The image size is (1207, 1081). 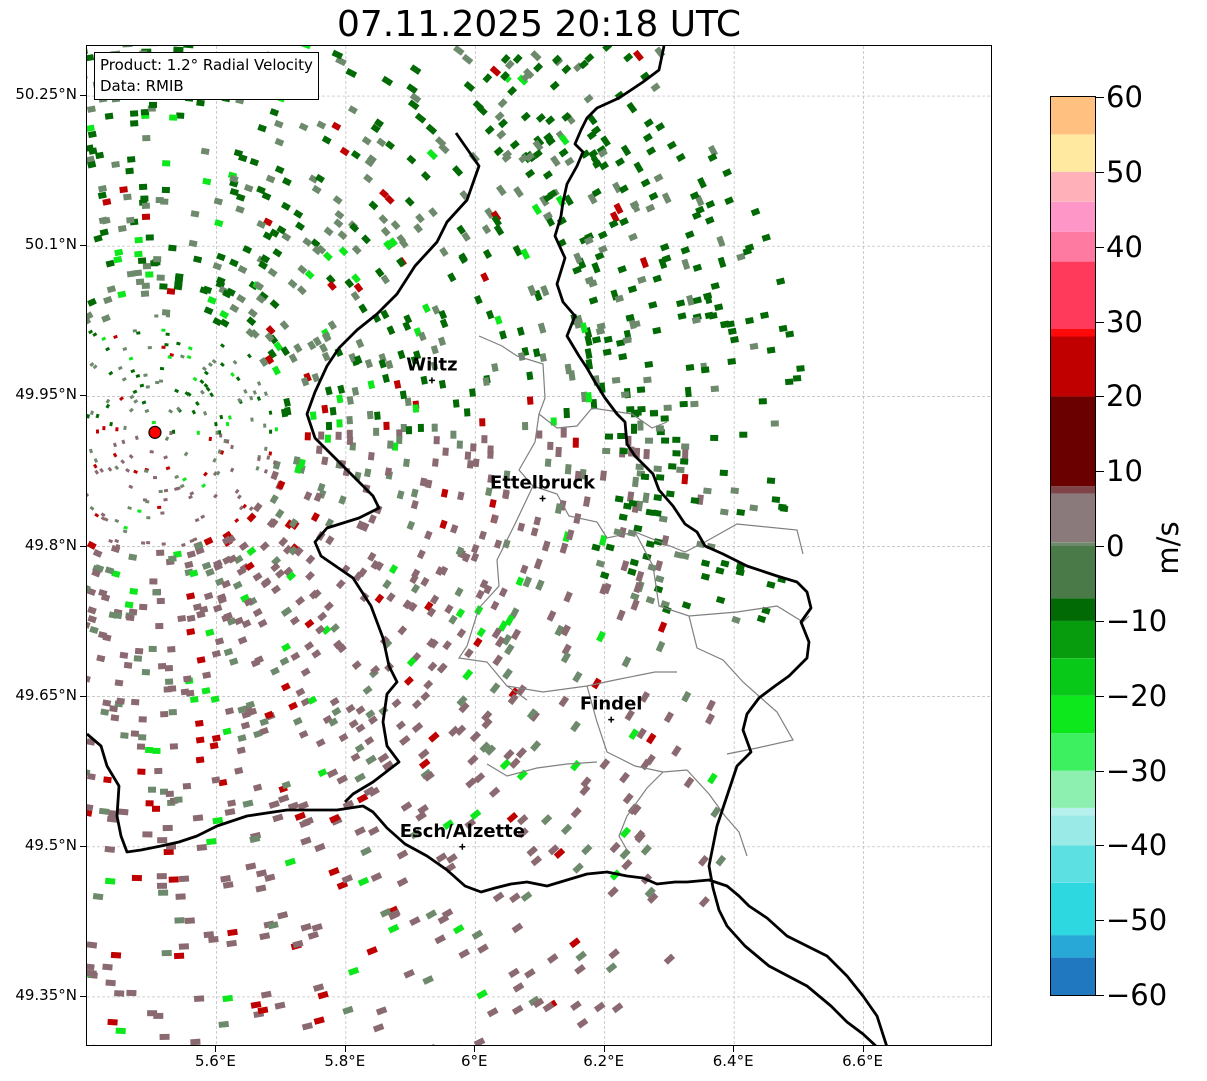 What do you see at coordinates (1073, 518) in the screenshot?
I see `colorbar-segment` at bounding box center [1073, 518].